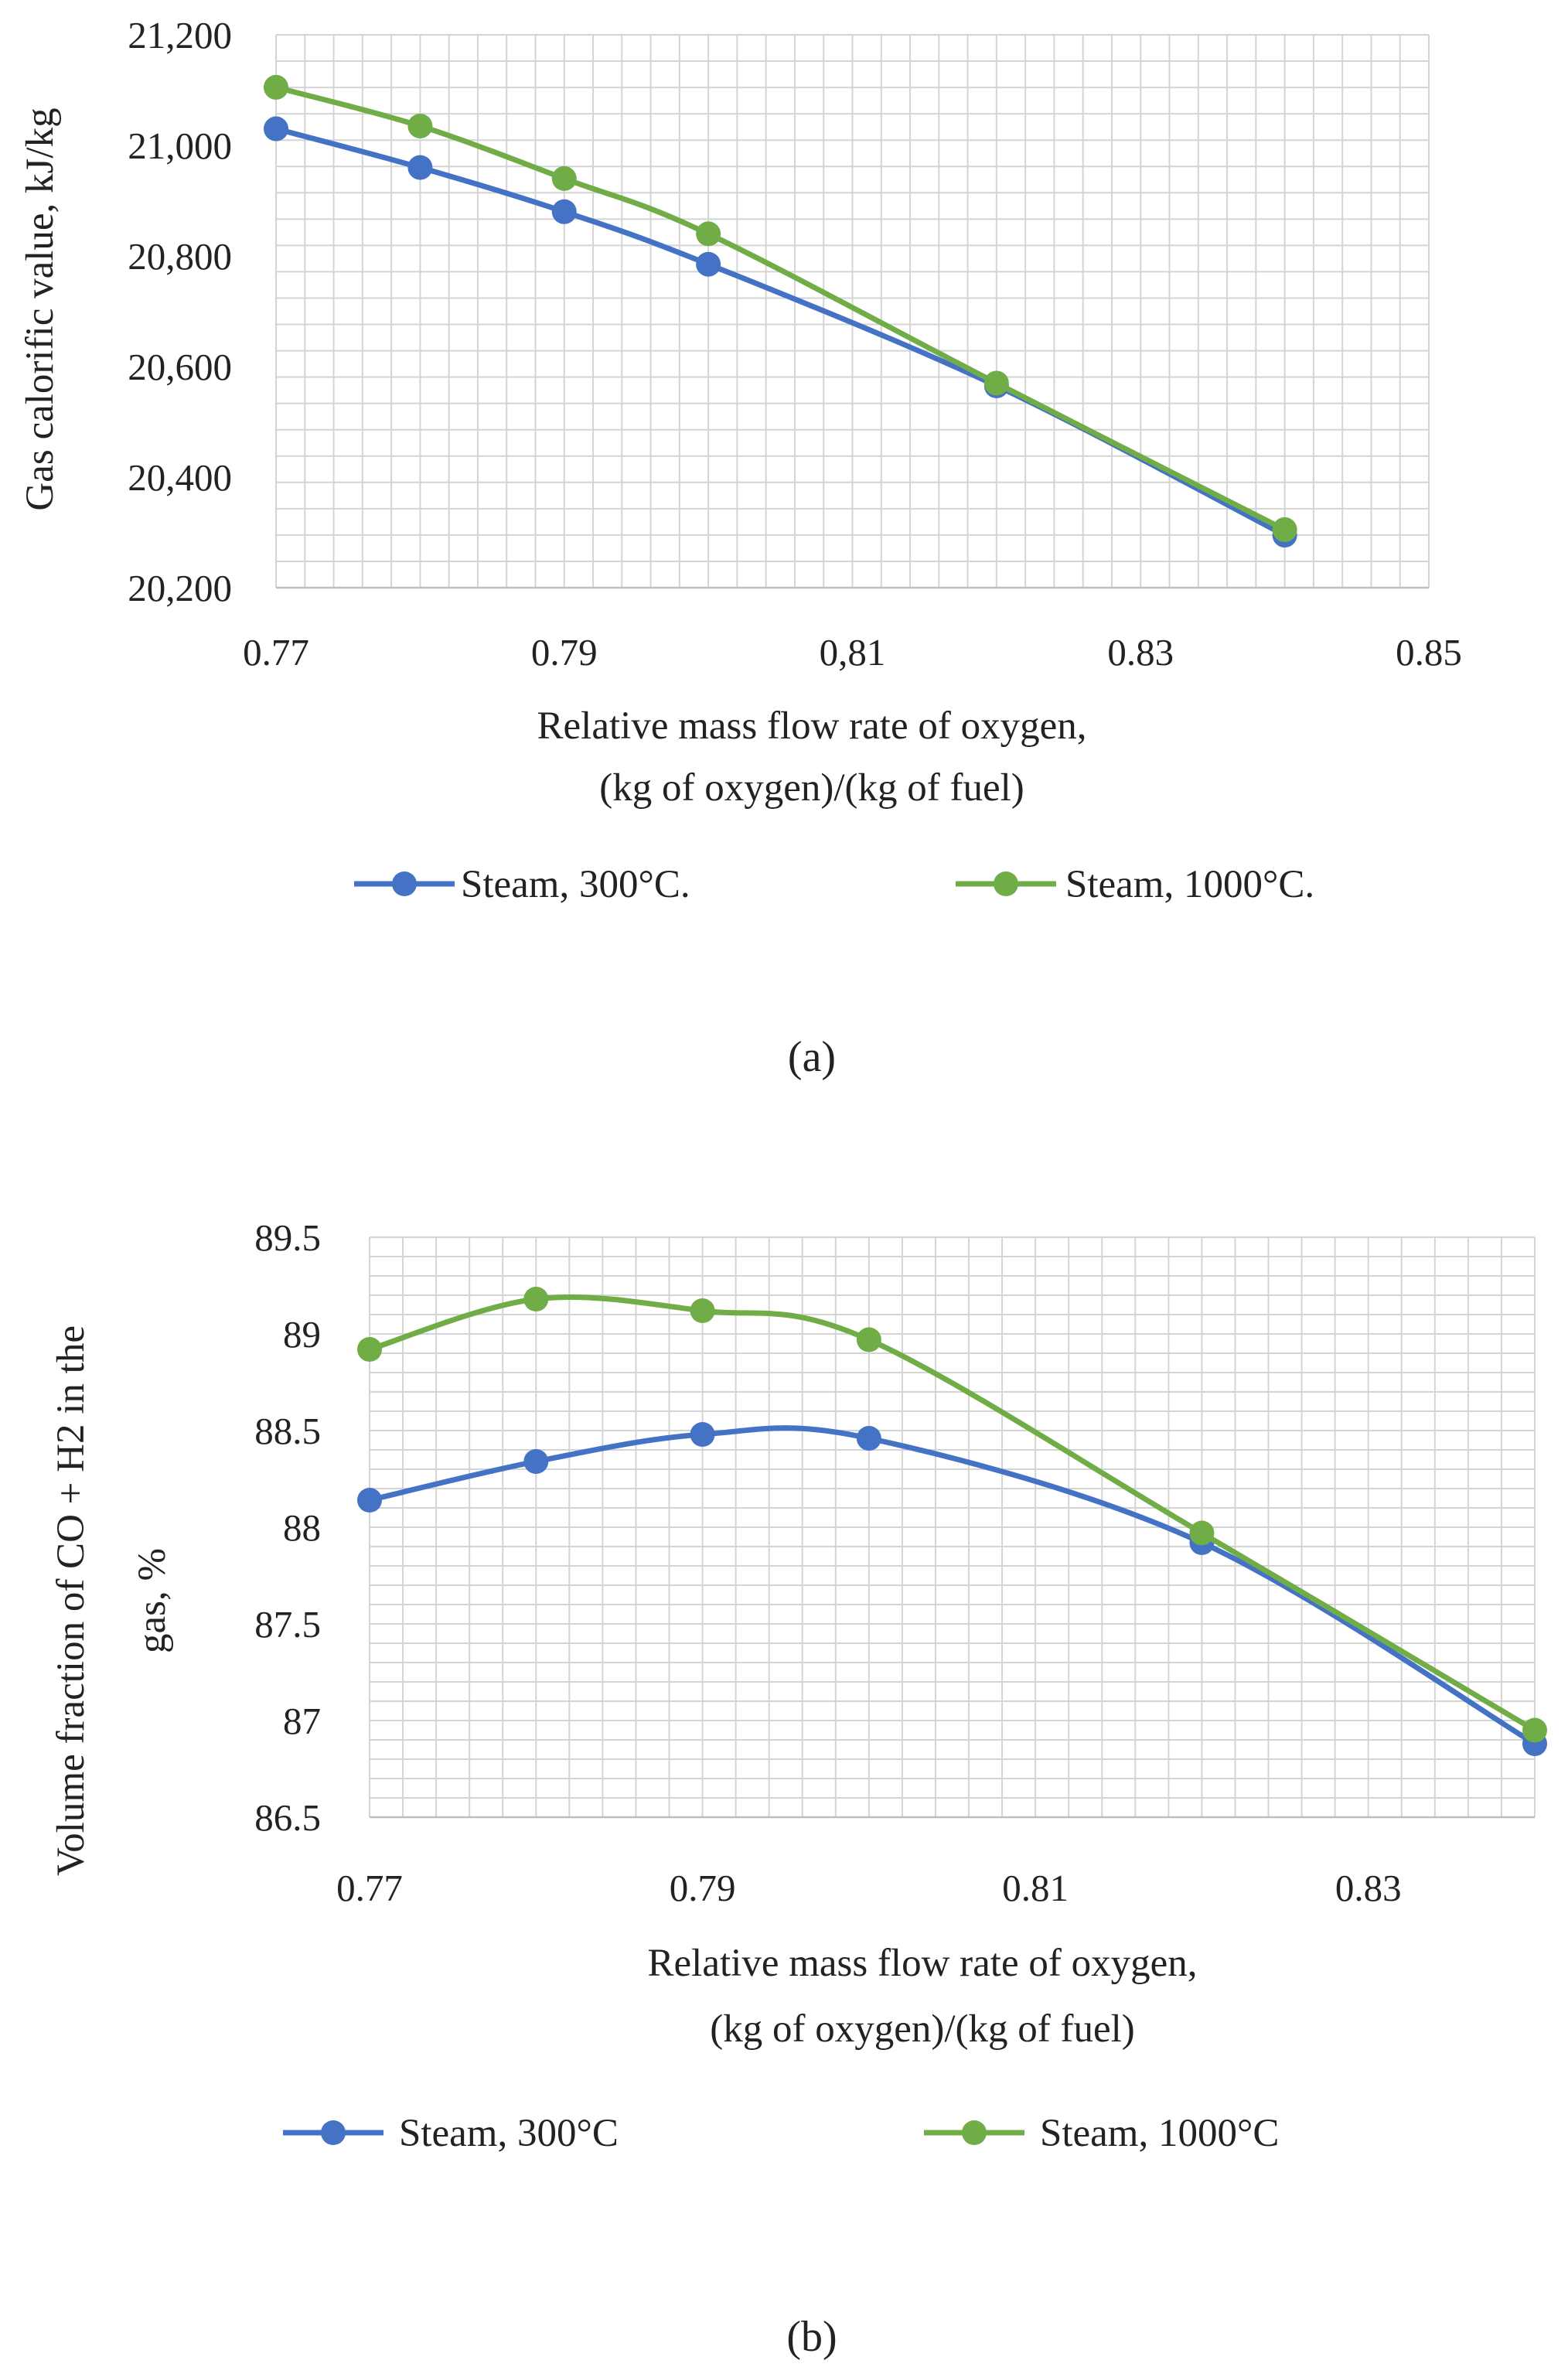 This screenshot has width=1568, height=2367. Describe the element at coordinates (302, 1334) in the screenshot. I see `y-tick-label: 89` at that location.